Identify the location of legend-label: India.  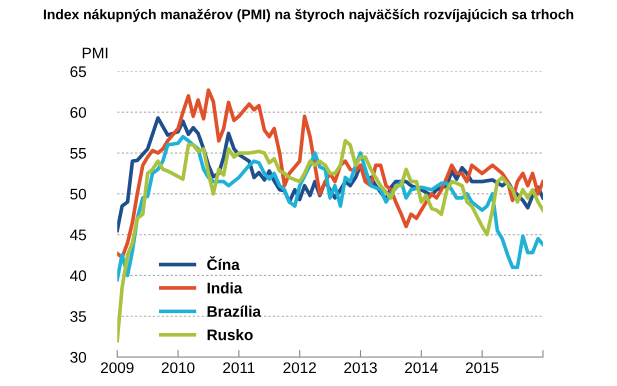
(225, 288).